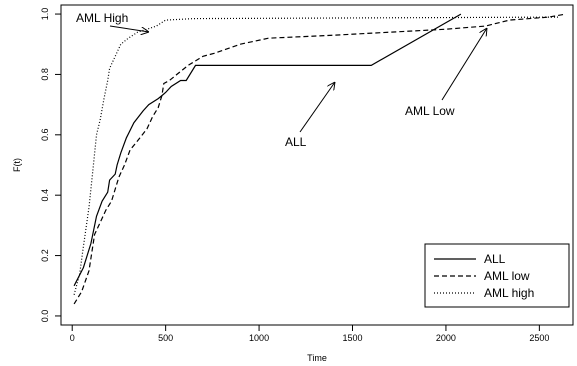  I want to click on x-tick-label: 1500, so click(352, 338).